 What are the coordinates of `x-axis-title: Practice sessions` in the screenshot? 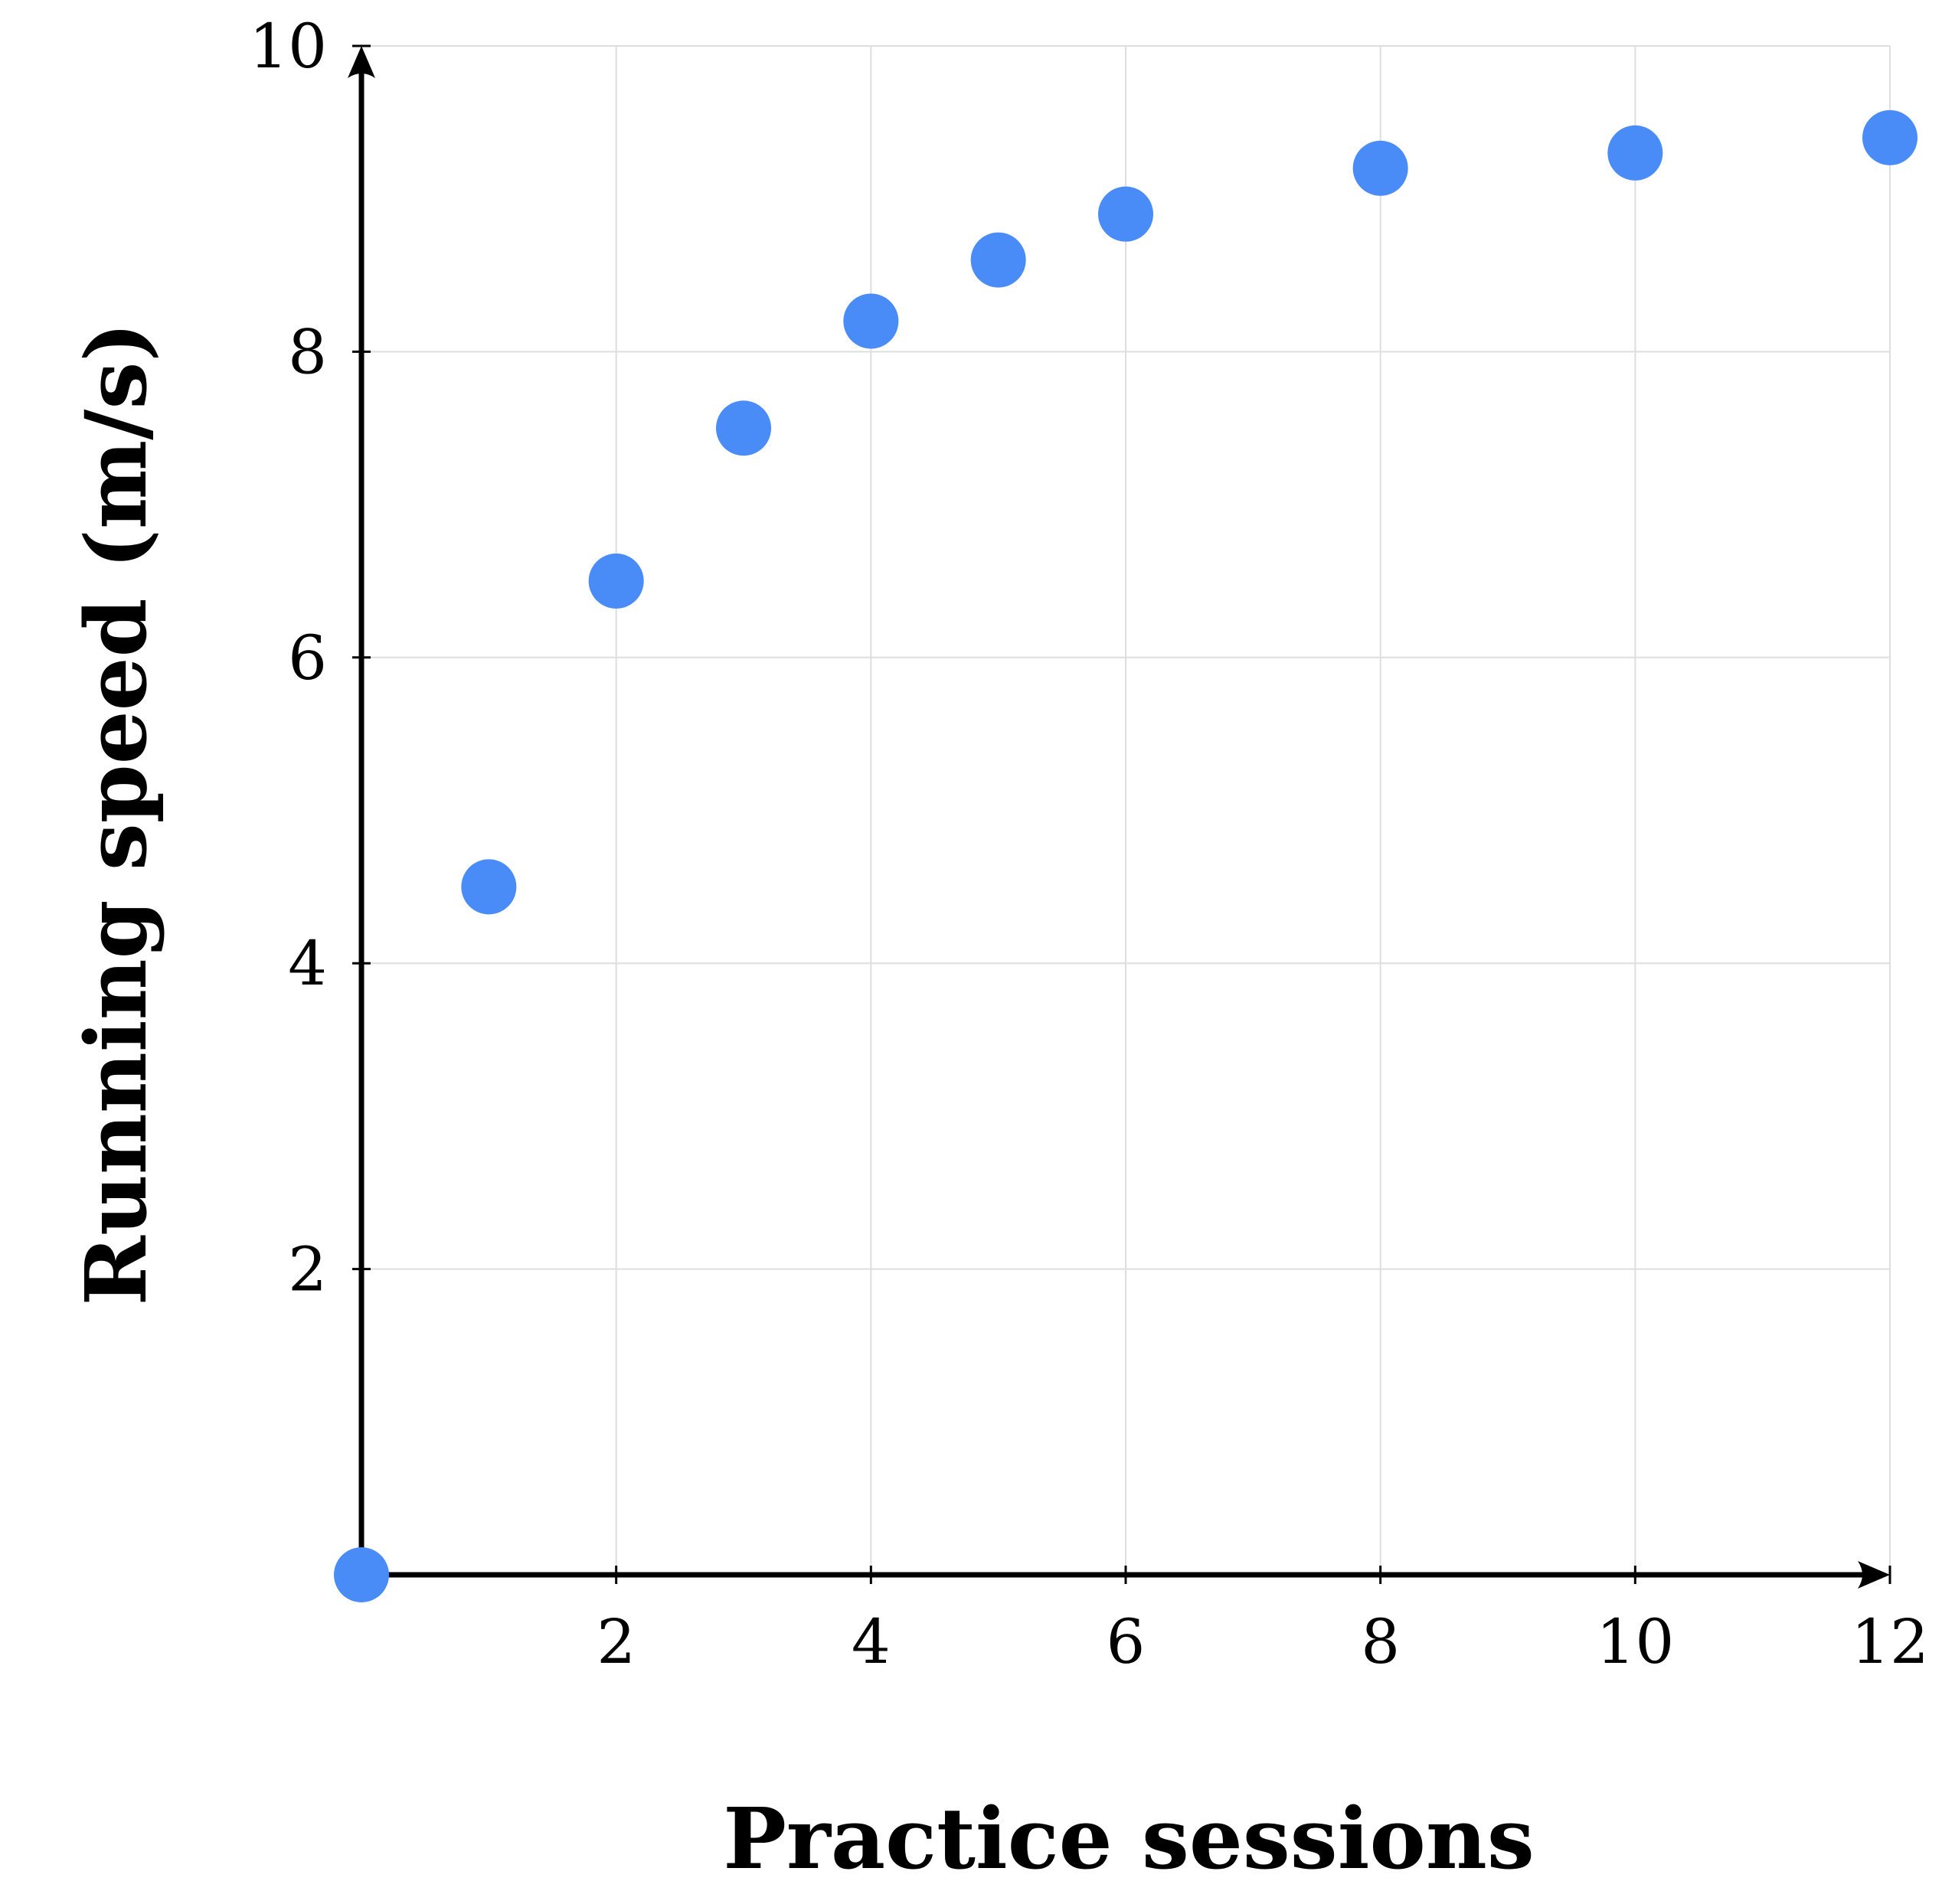 It's located at (1129, 1839).